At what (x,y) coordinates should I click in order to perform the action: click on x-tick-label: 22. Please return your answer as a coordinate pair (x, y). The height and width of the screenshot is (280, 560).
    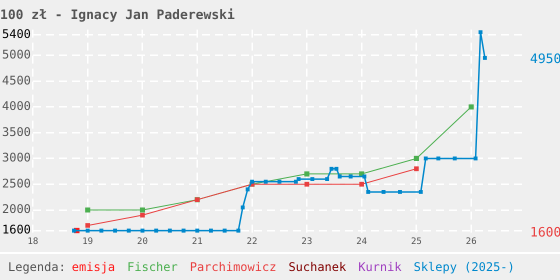
    Looking at the image, I should click on (252, 241).